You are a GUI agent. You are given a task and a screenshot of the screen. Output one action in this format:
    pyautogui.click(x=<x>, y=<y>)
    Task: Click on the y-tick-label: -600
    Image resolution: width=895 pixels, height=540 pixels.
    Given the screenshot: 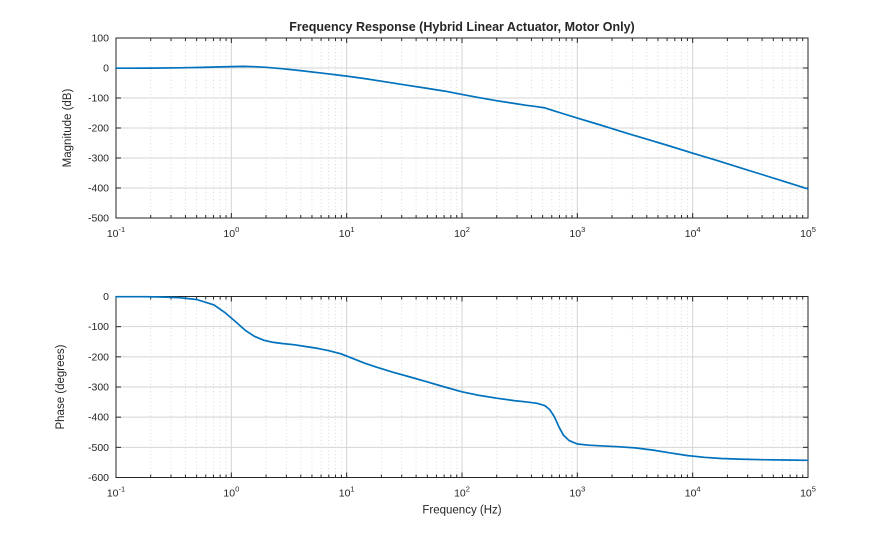 What is the action you would take?
    pyautogui.click(x=98, y=478)
    